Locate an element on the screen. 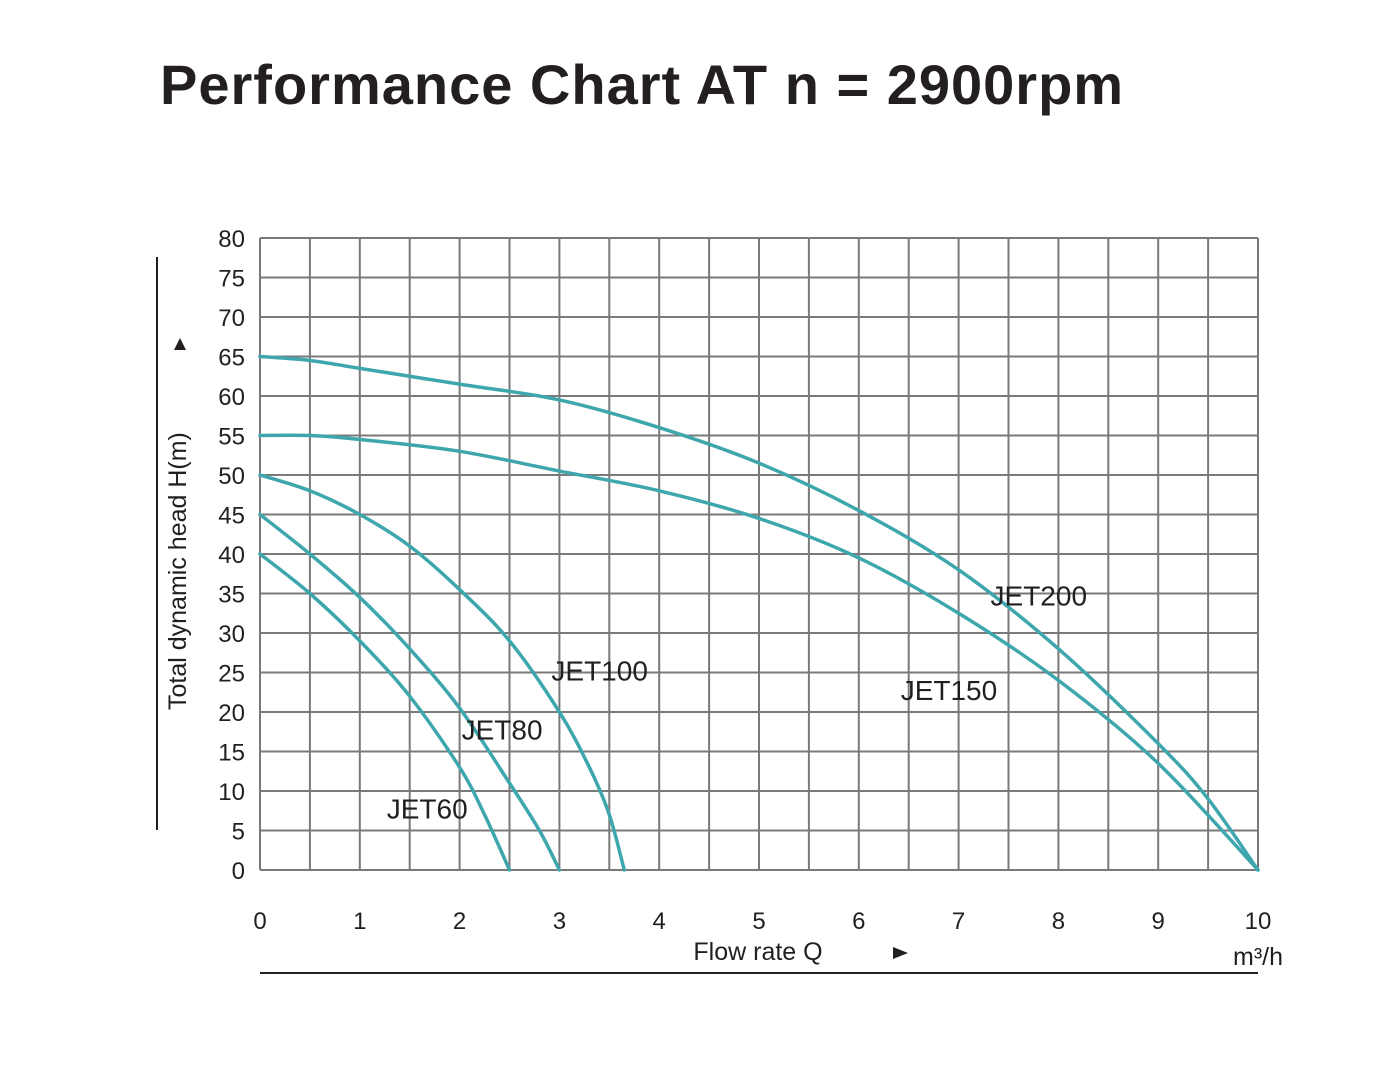  y-tick-label: 30 is located at coordinates (231, 634).